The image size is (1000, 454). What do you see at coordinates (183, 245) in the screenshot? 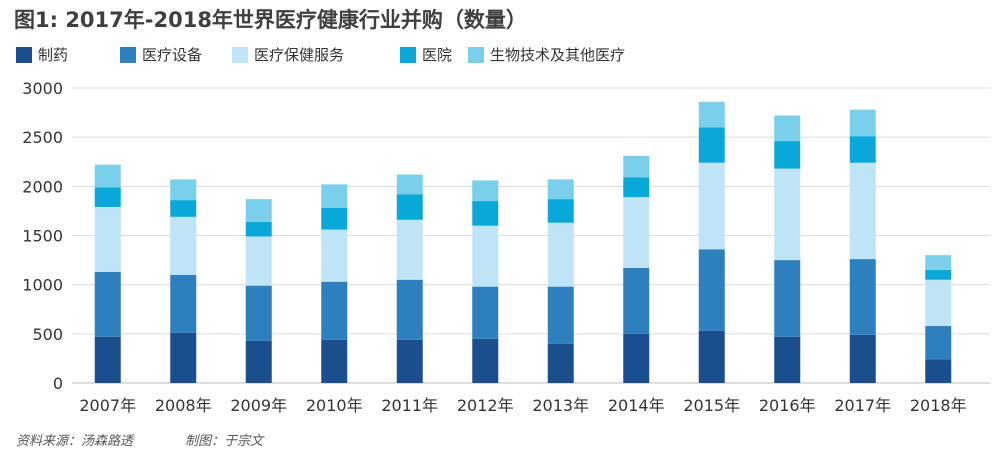
I see `bar-segment-s3-c2` at bounding box center [183, 245].